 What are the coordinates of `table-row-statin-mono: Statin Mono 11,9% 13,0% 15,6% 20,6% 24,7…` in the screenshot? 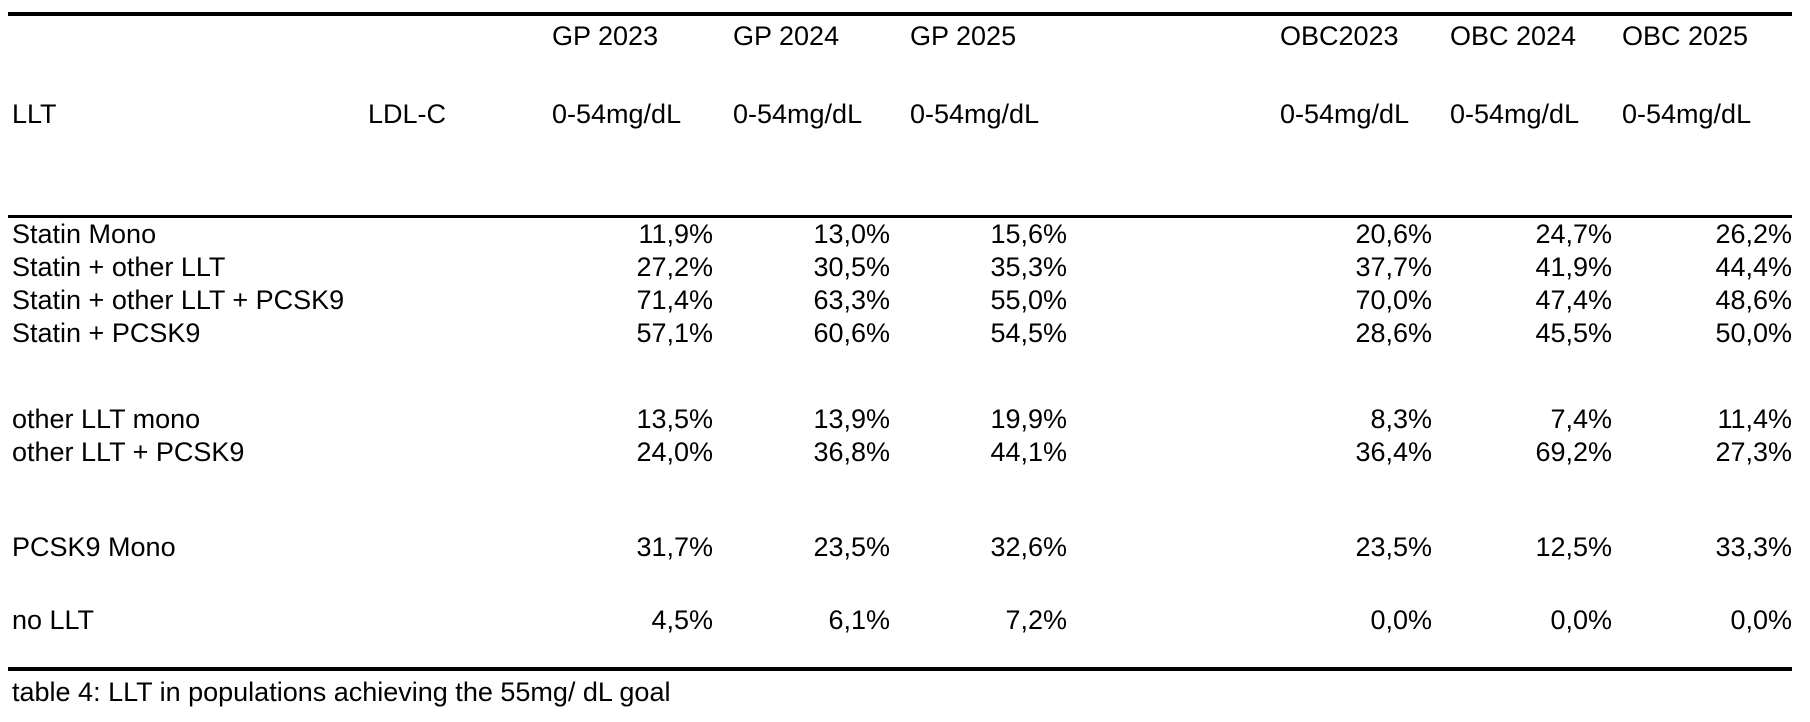 It's located at (900, 232).